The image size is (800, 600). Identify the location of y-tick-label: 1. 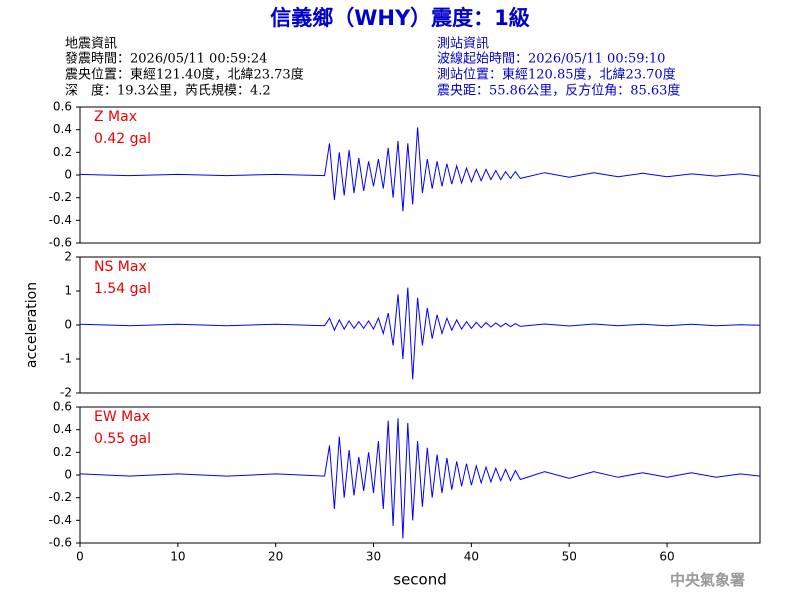
(68, 291).